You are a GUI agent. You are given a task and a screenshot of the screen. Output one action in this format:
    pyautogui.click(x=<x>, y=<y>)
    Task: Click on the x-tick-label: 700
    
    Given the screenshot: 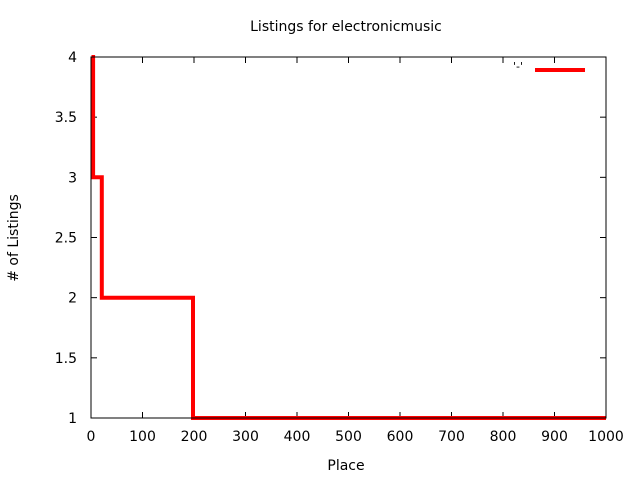 What is the action you would take?
    pyautogui.click(x=451, y=437)
    